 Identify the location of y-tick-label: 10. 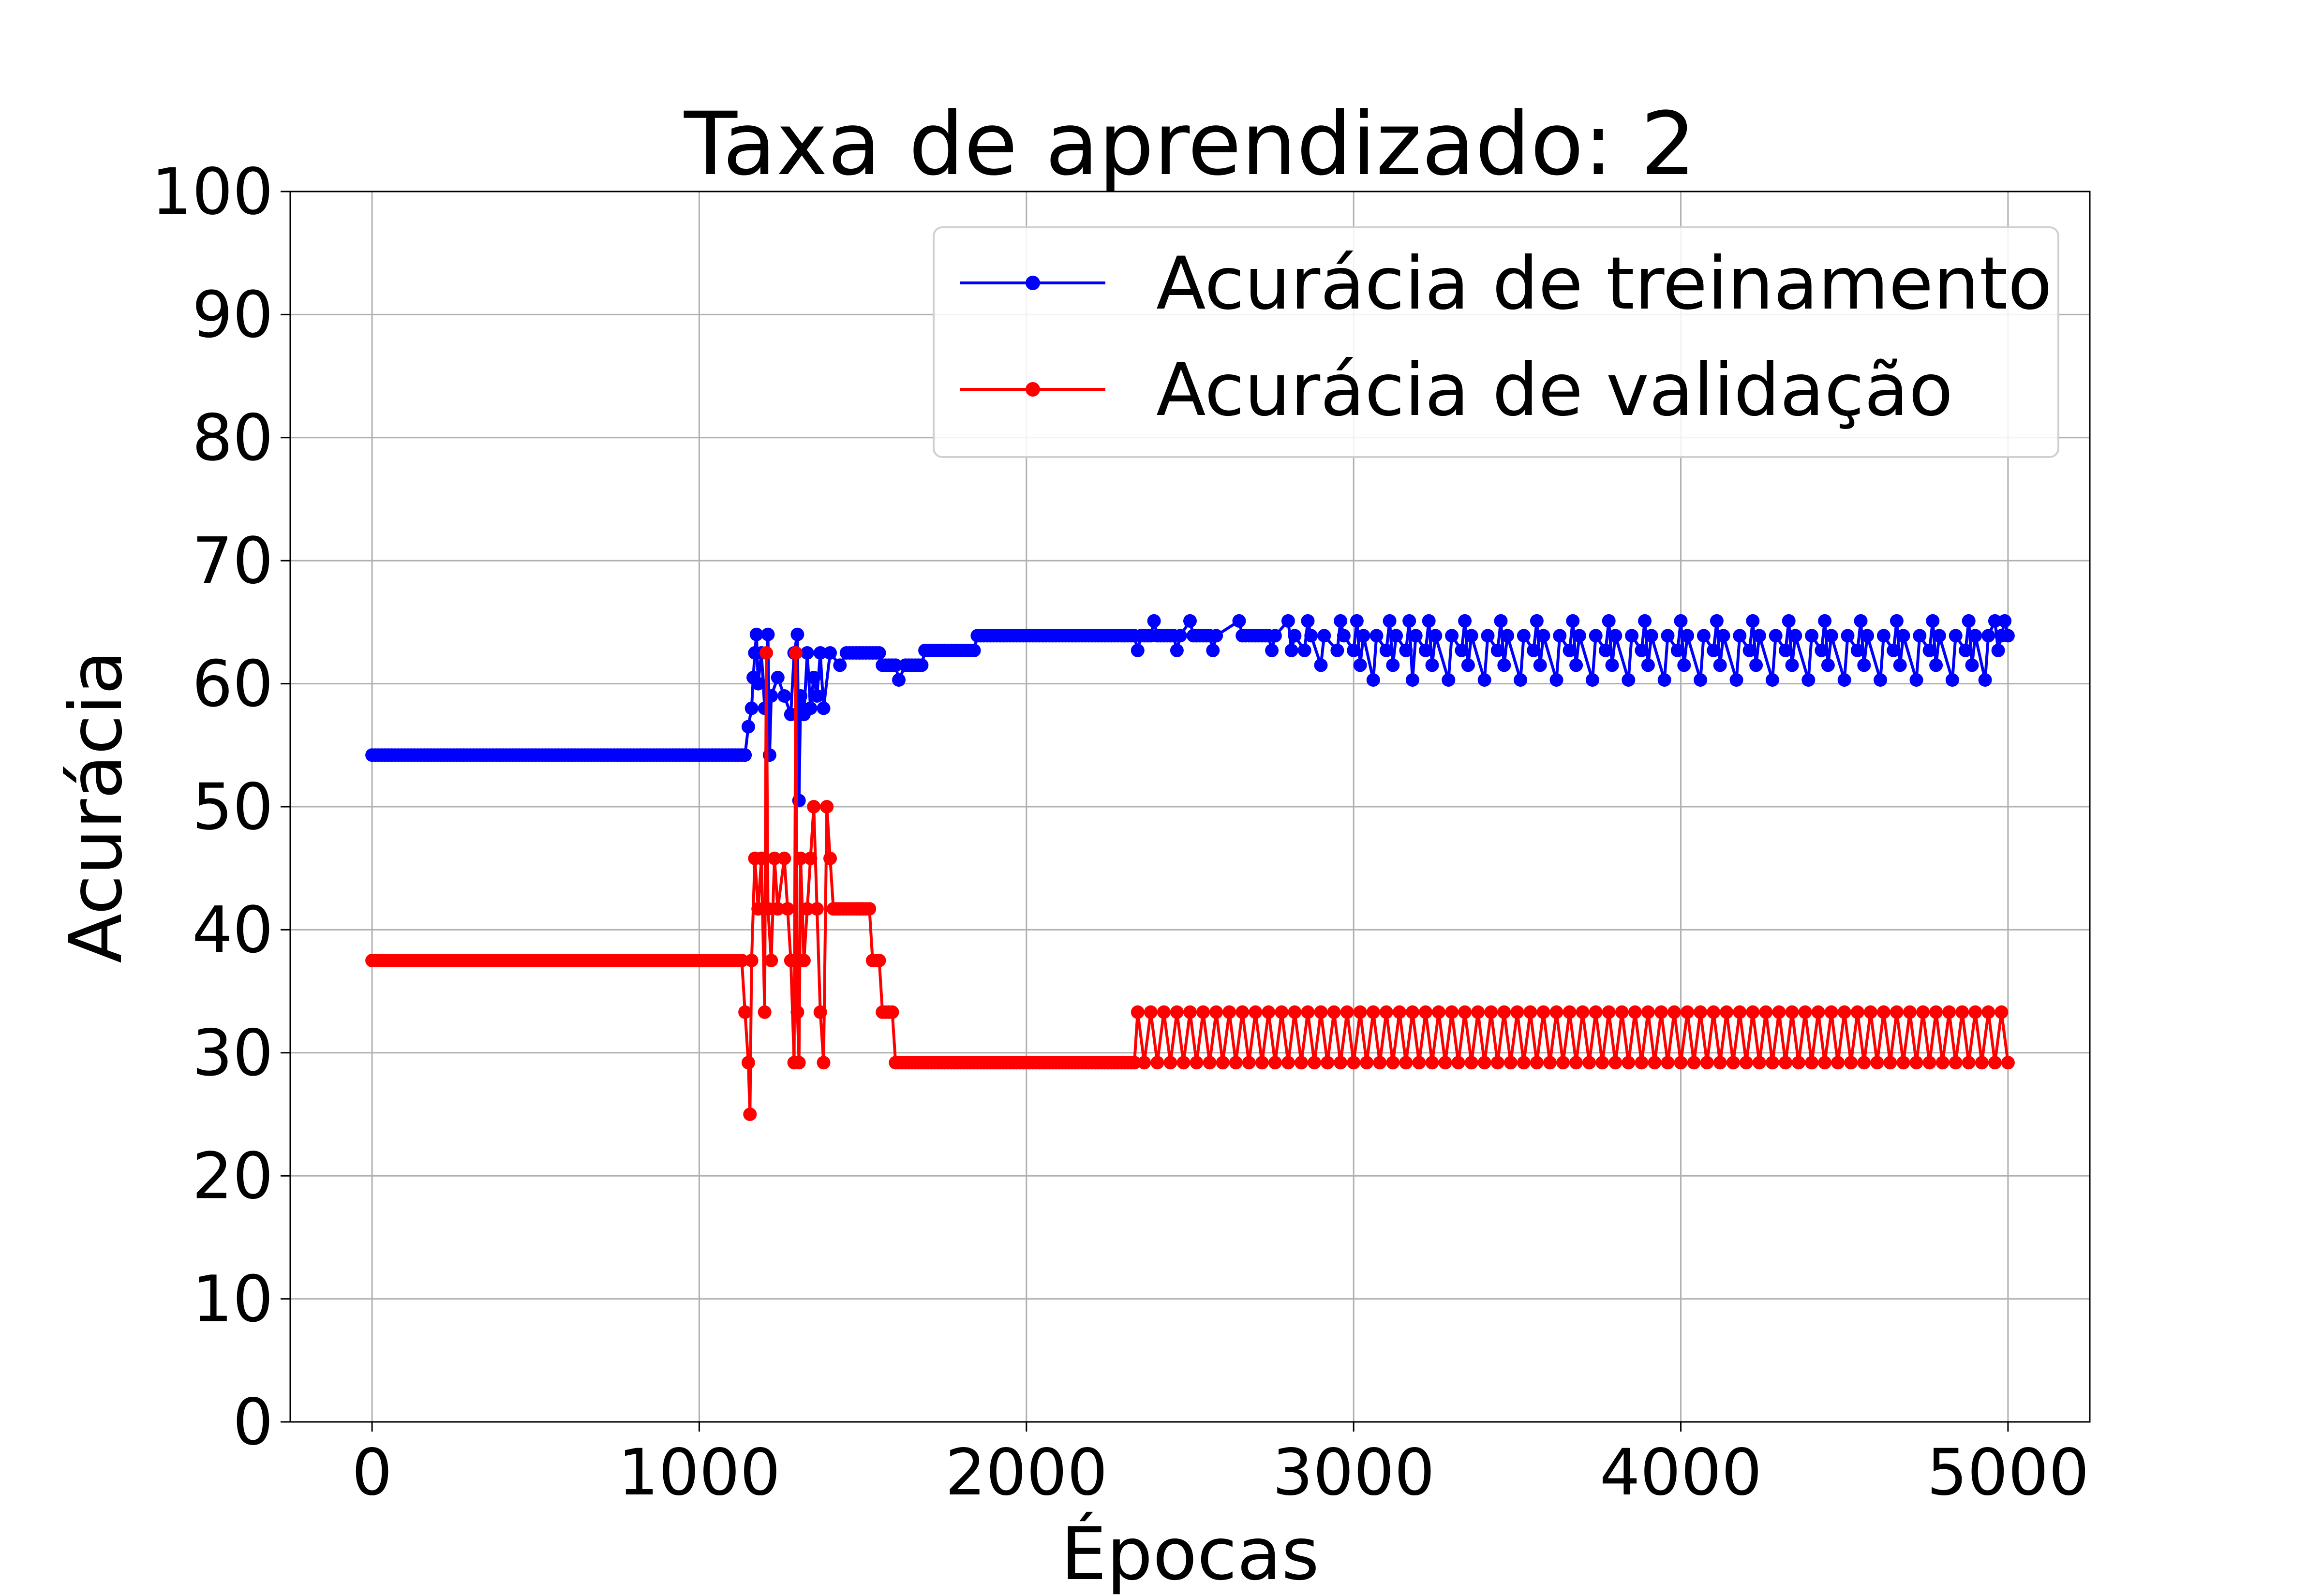
(232, 1299).